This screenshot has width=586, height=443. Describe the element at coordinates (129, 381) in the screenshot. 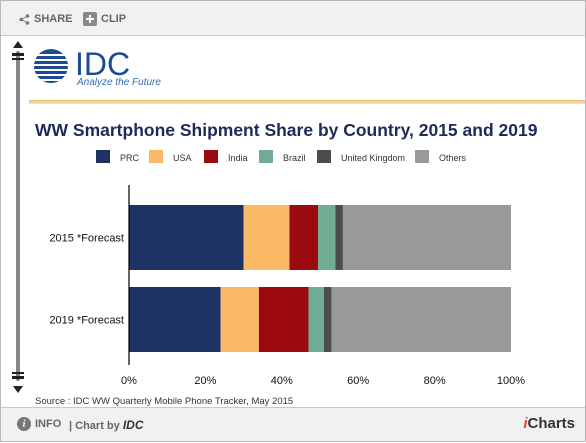

I see `x-tick-label: 0%` at that location.